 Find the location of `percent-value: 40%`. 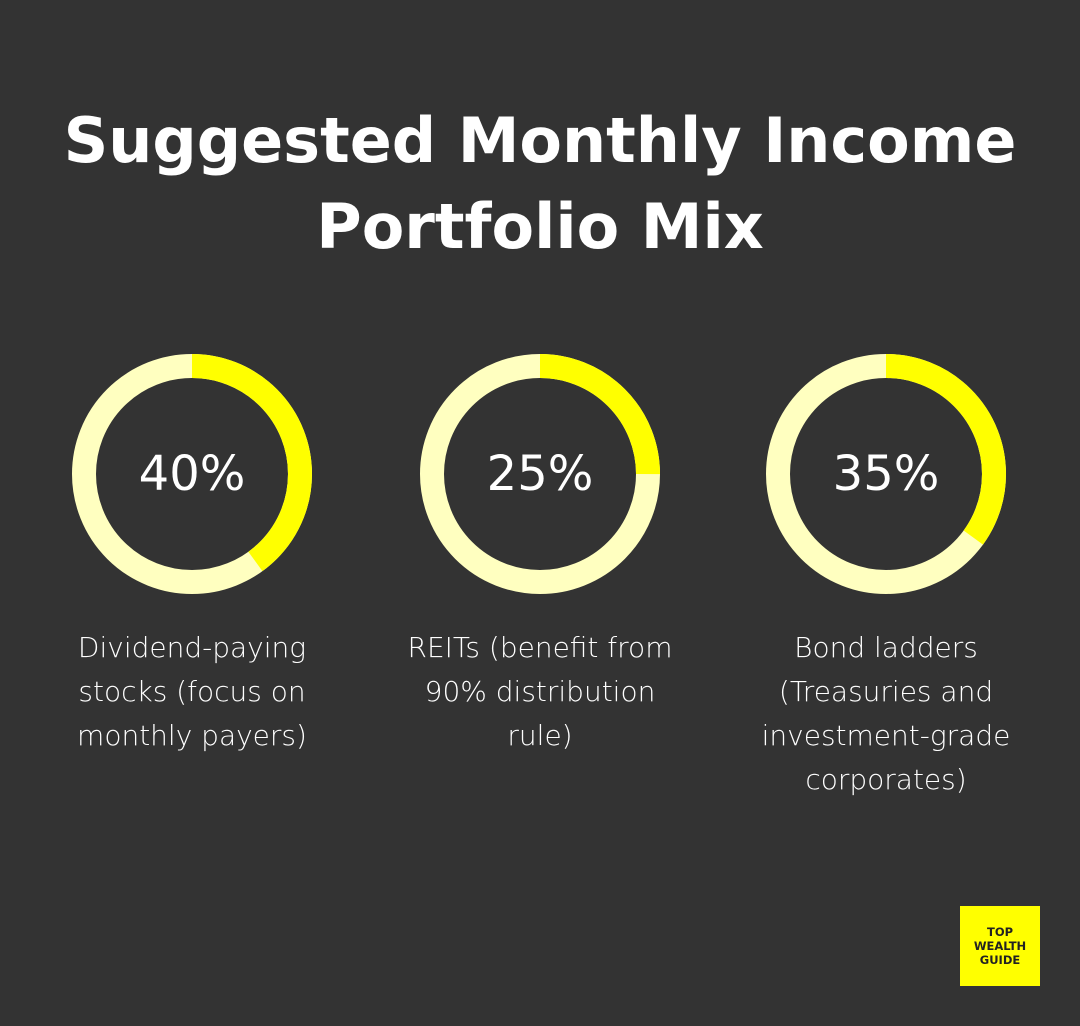

percent-value: 40% is located at coordinates (192, 474).